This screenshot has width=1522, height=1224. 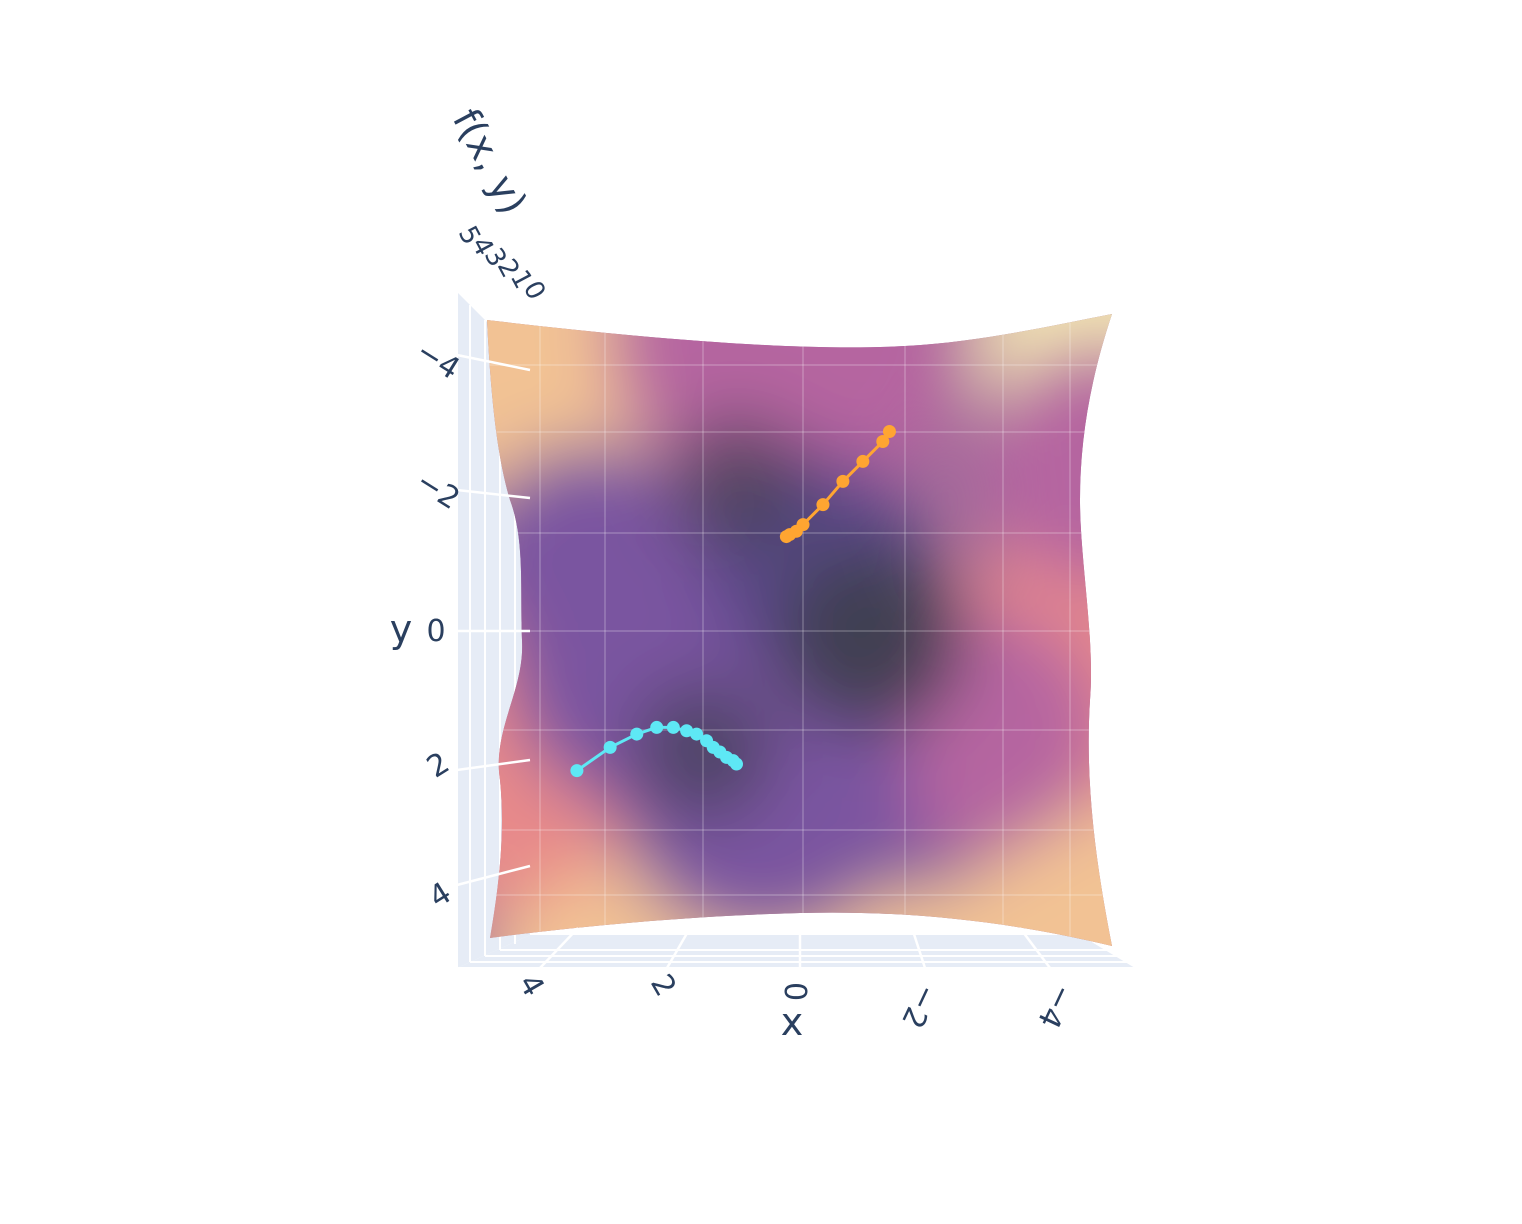 What do you see at coordinates (792, 1022) in the screenshot?
I see `x-axis-title: x` at bounding box center [792, 1022].